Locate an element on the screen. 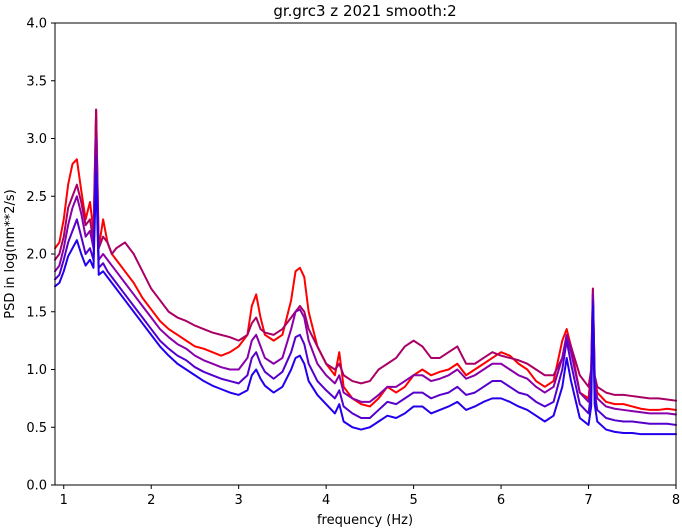 The width and height of the screenshot is (682, 531). y-tick-label: 1.5 is located at coordinates (36, 312).